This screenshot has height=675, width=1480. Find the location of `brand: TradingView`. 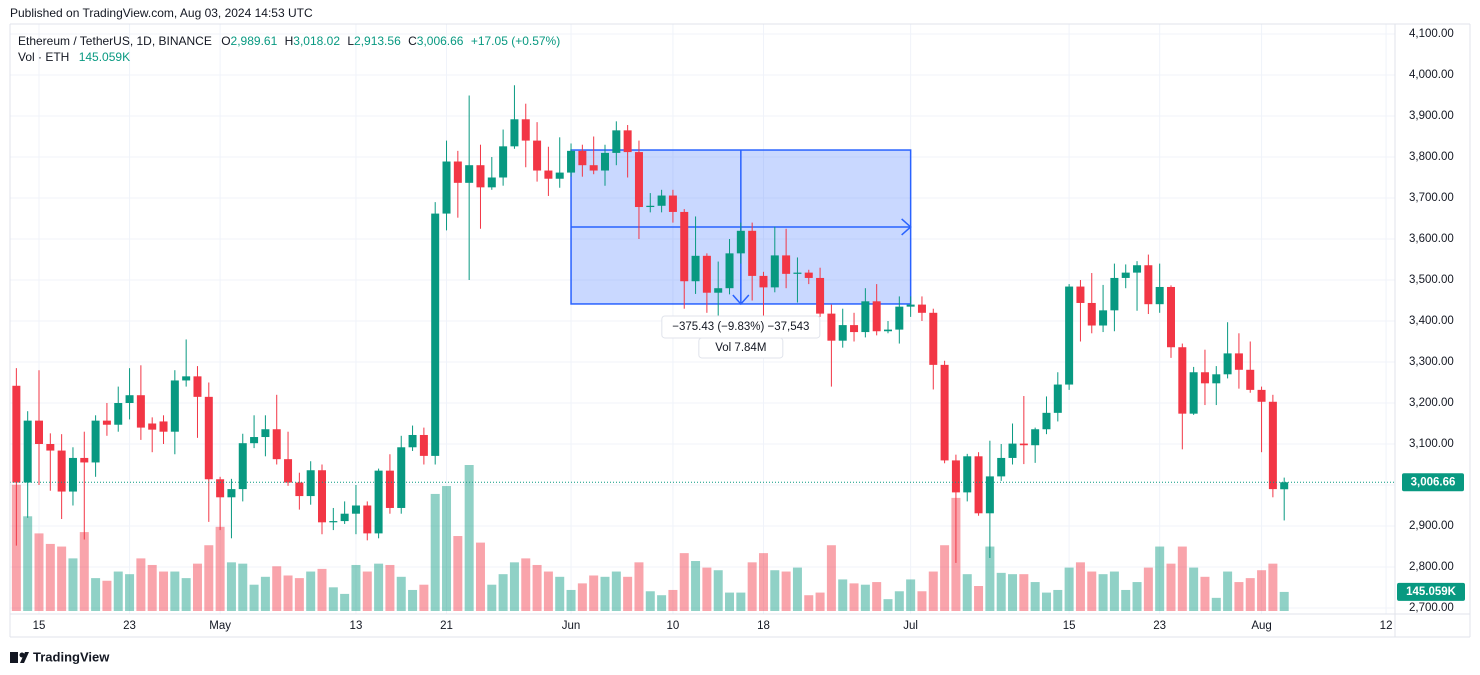

brand: TradingView is located at coordinates (71, 656).